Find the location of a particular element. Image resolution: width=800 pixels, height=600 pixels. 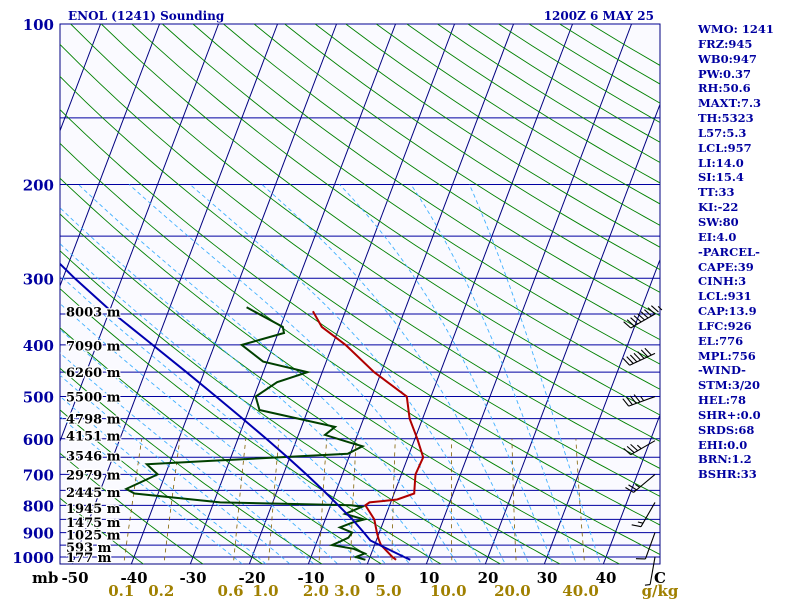

chart-time: 1200Z 6 MAY 25 is located at coordinates (599, 16).